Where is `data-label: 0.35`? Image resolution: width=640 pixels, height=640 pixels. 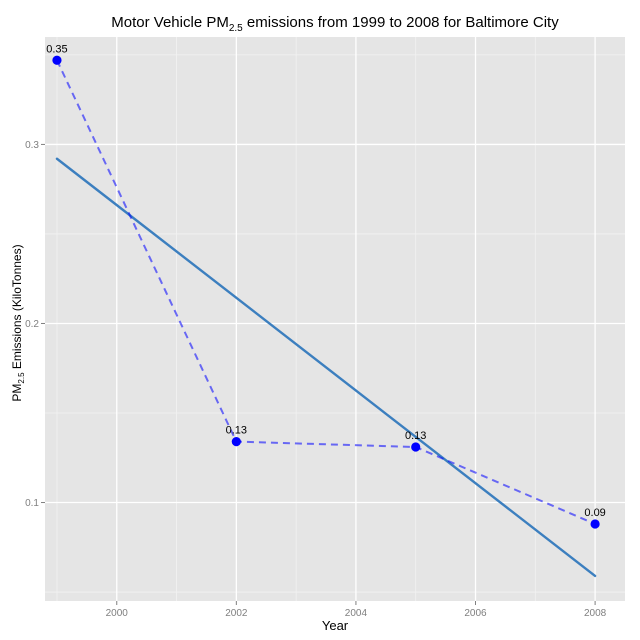
data-label: 0.35 is located at coordinates (56, 49).